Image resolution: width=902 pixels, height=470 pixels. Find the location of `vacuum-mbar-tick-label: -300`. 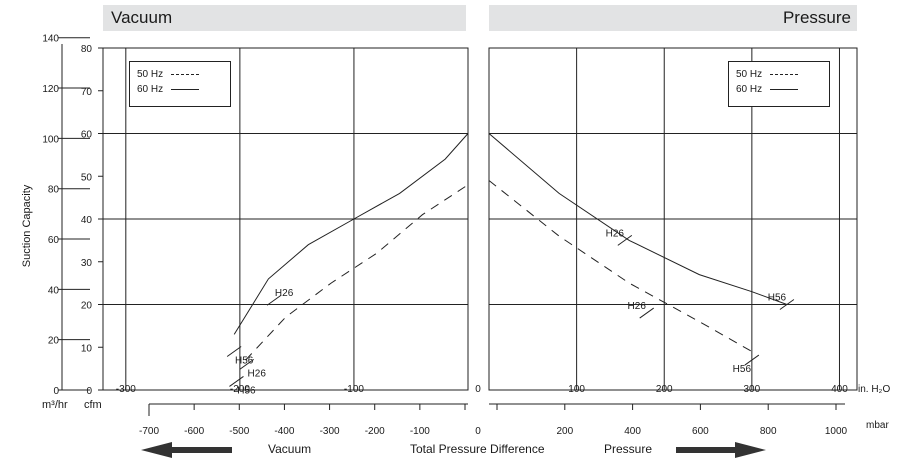

vacuum-mbar-tick-label: -300 is located at coordinates (330, 431).